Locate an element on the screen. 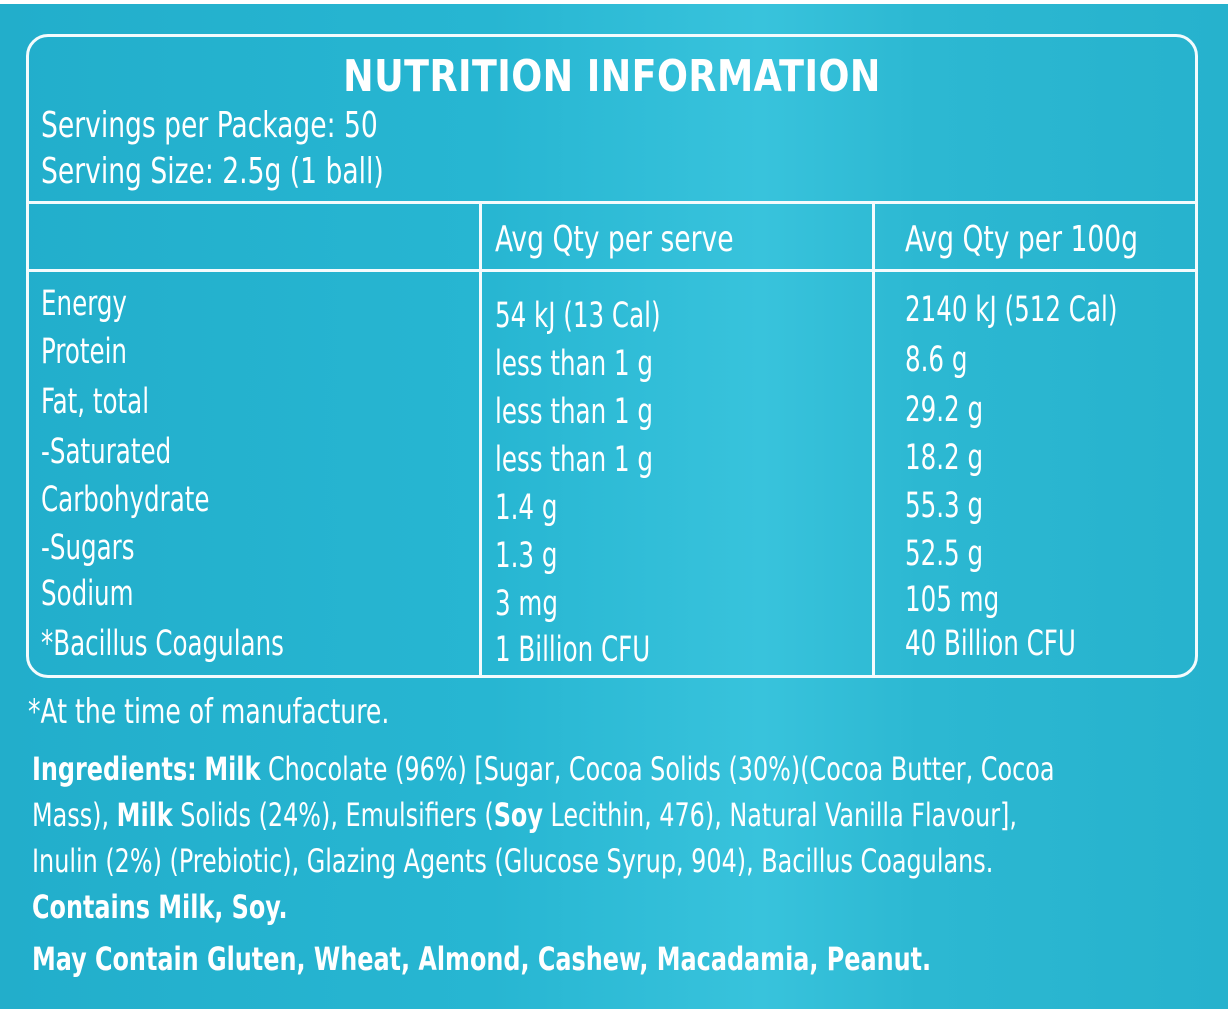 The width and height of the screenshot is (1228, 1013). per-100g-value: 29.2 g is located at coordinates (944, 410).